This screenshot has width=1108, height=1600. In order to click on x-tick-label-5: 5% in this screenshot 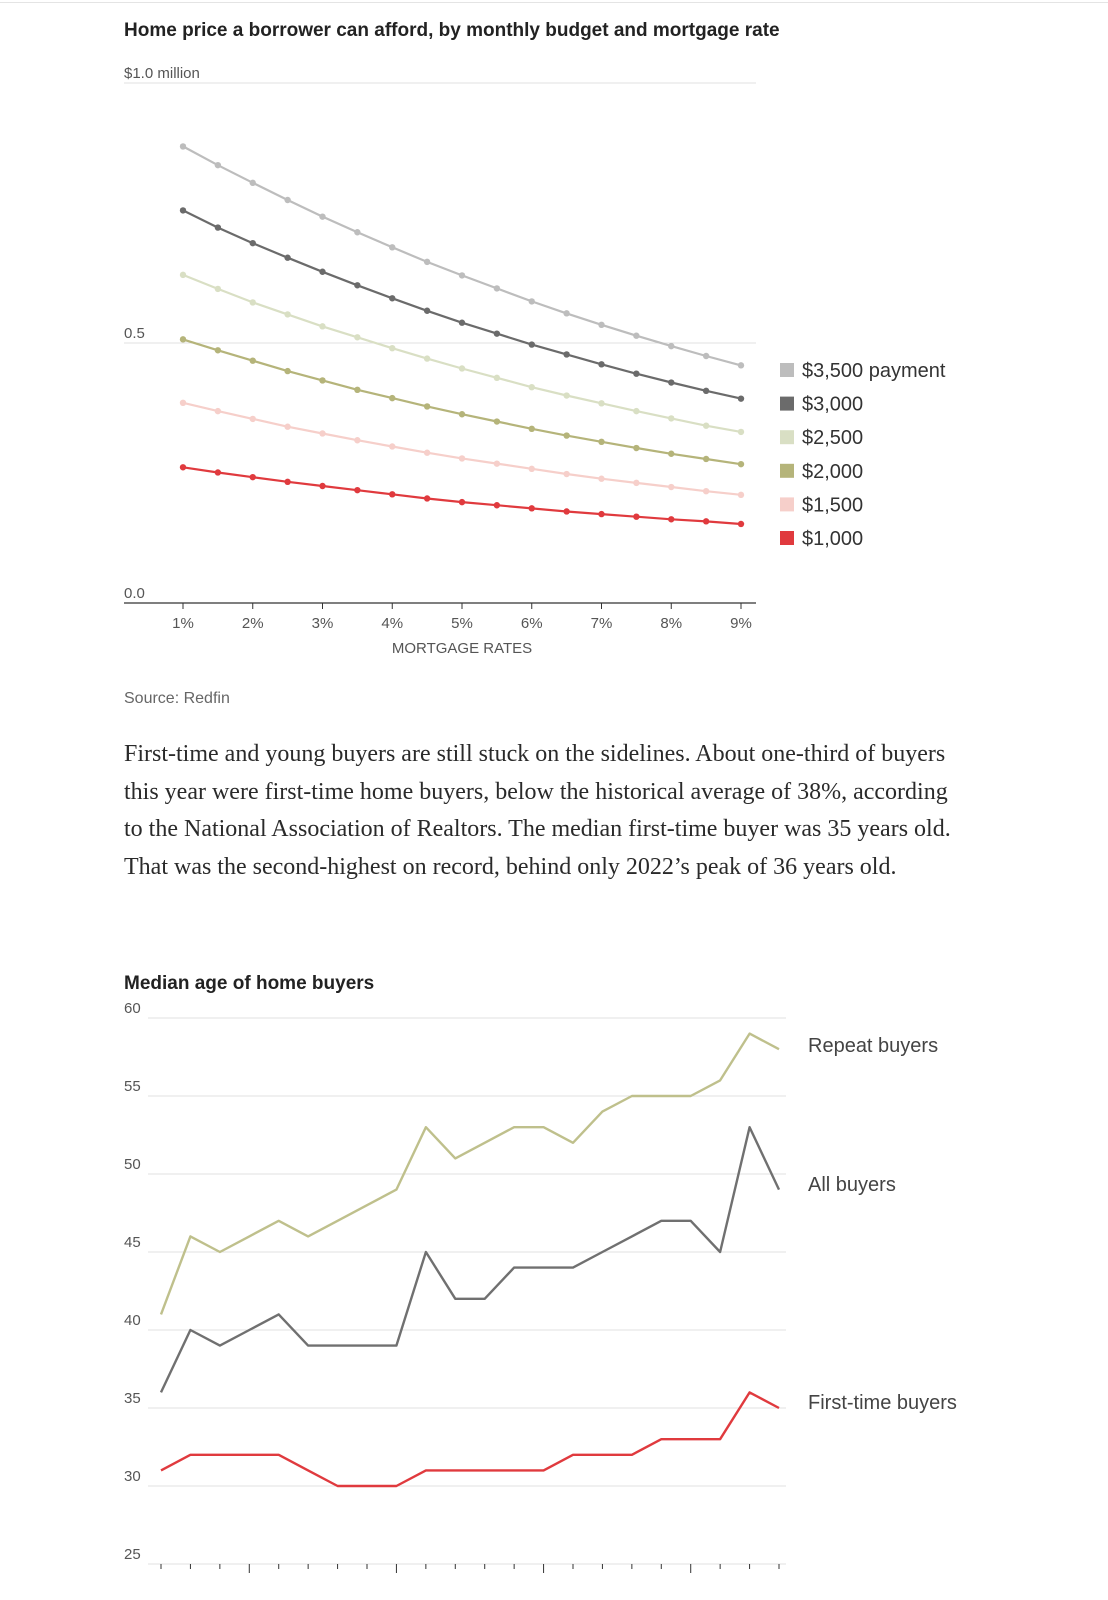, I will do `click(462, 623)`.